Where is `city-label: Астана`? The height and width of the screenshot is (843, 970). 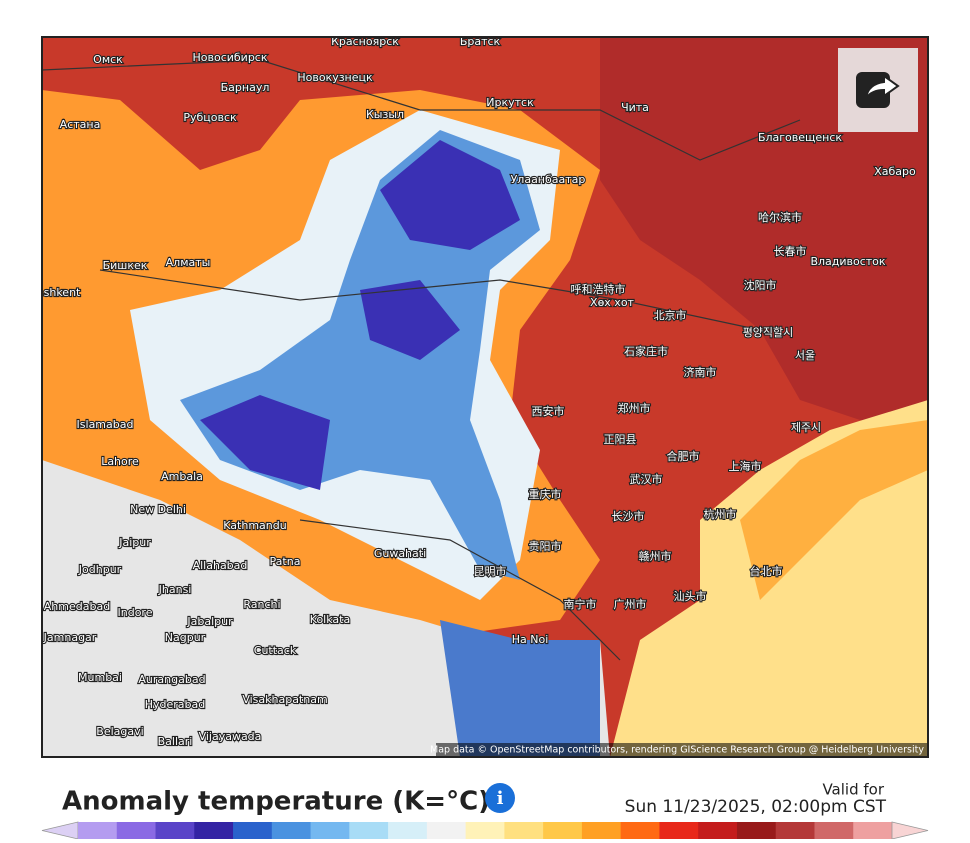 city-label: Астана is located at coordinates (80, 124).